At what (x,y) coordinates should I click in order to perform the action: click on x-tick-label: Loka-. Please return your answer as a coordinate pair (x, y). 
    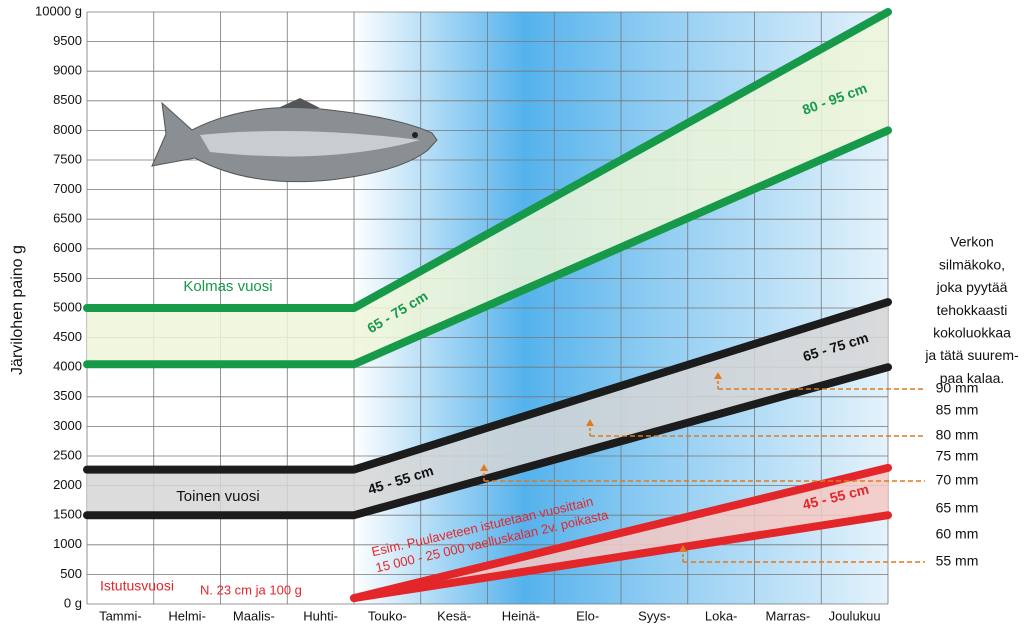
    Looking at the image, I should click on (721, 615).